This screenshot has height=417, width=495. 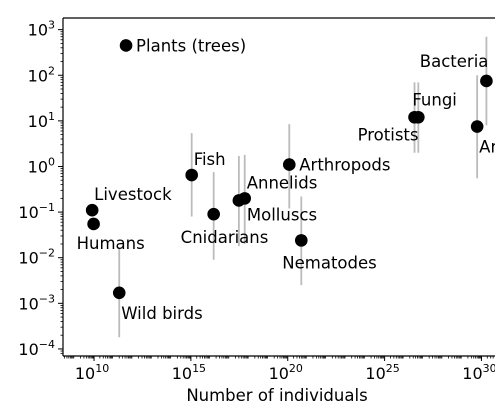 What do you see at coordinates (282, 214) in the screenshot?
I see `data-label: Molluscs` at bounding box center [282, 214].